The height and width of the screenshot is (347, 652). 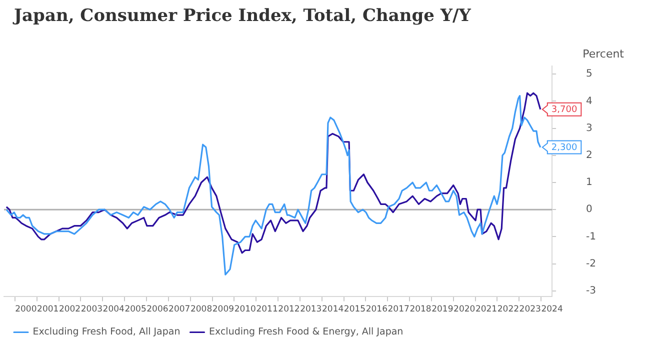 I want to click on x-tick-label: 2018, so click(x=421, y=309).